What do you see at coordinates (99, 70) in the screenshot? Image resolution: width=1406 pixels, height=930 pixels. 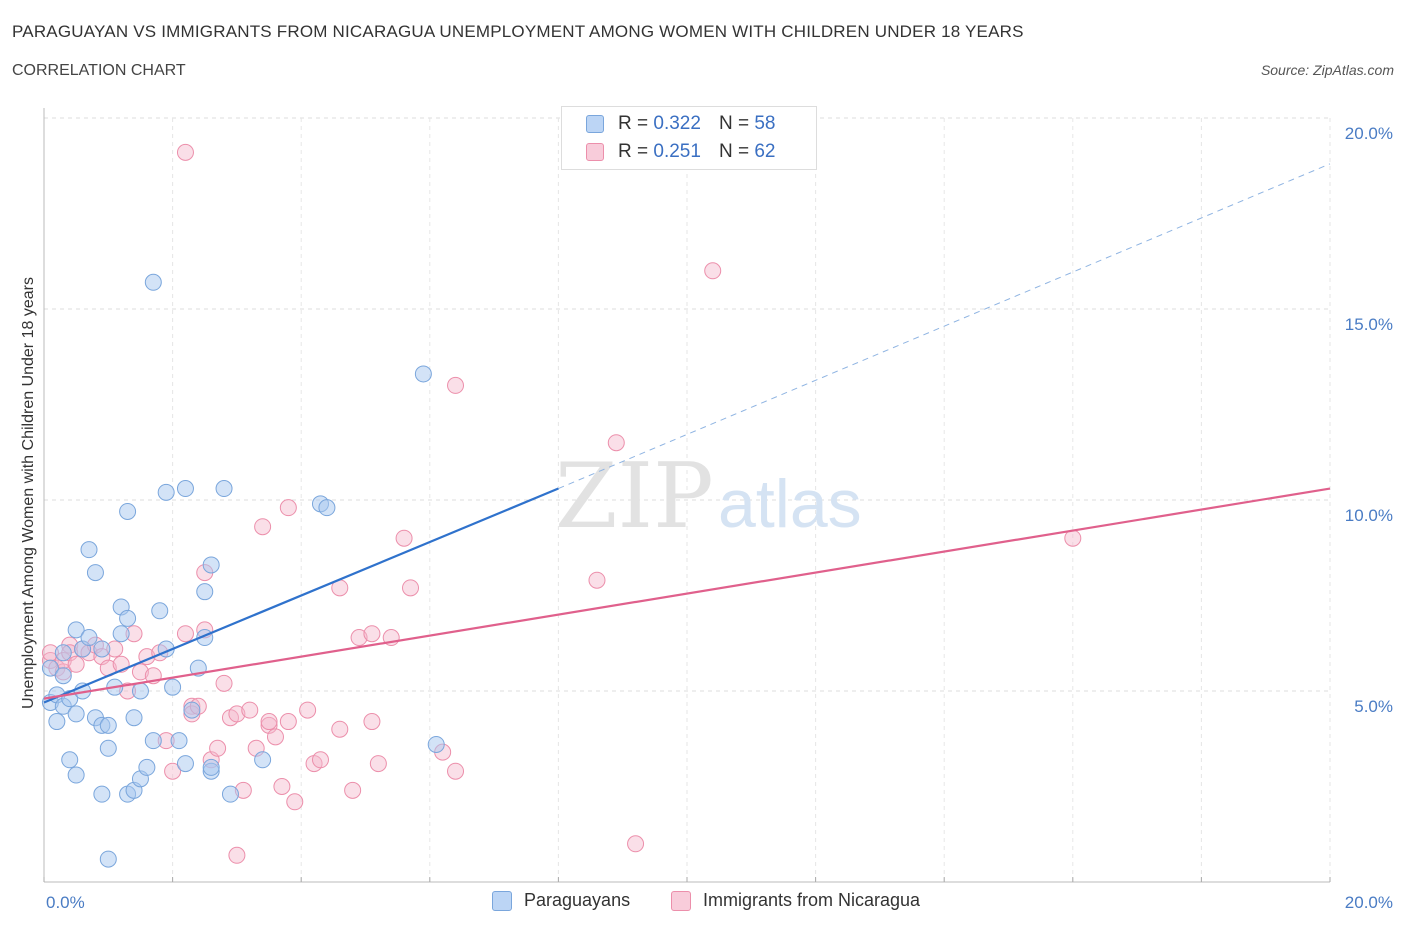 I see `chart-subtitle: CORRELATION CHART` at bounding box center [99, 70].